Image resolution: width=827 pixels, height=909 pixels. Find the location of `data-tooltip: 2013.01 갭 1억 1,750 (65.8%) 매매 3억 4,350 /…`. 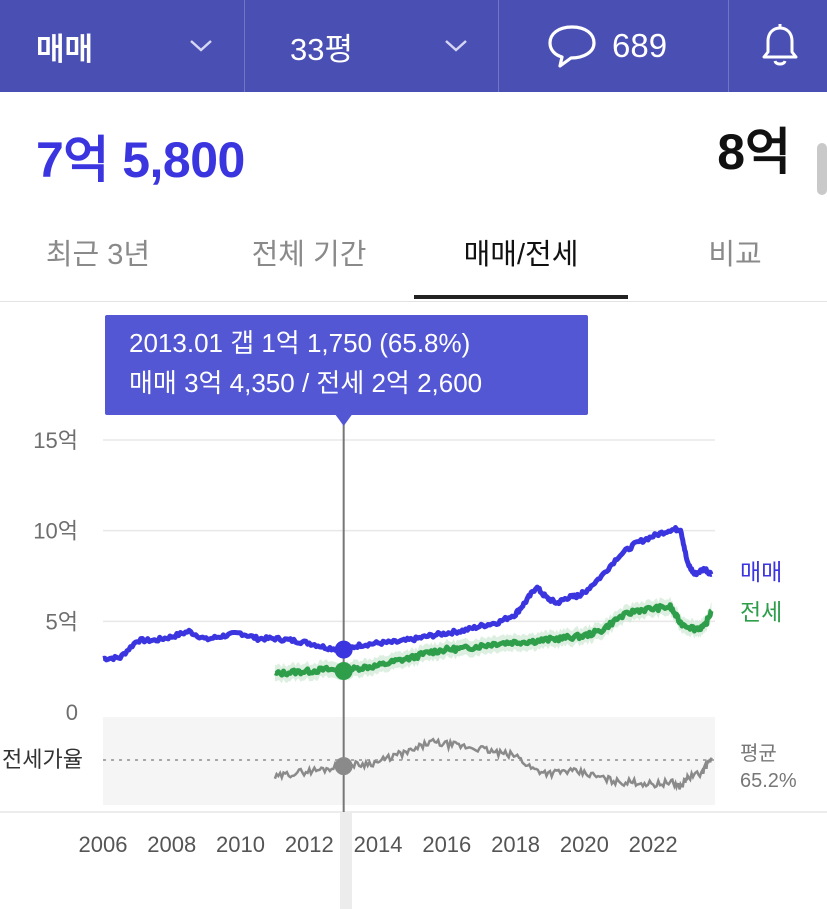

data-tooltip: 2013.01 갭 1억 1,750 (65.8%) 매매 3억 4,350 /… is located at coordinates (346, 365).